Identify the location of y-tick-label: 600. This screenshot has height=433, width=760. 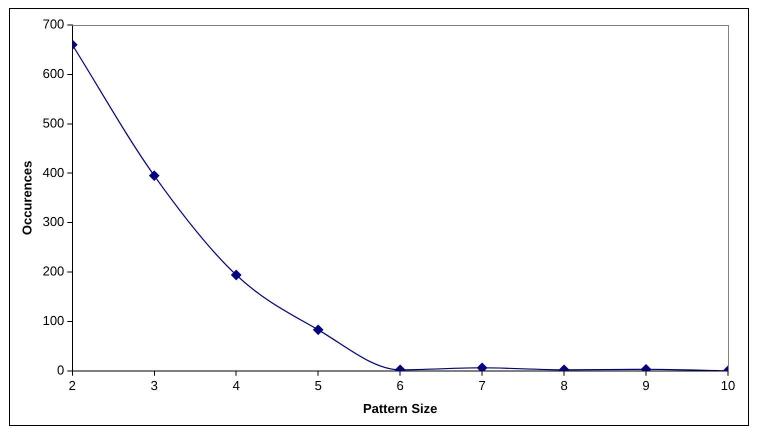
(53, 73).